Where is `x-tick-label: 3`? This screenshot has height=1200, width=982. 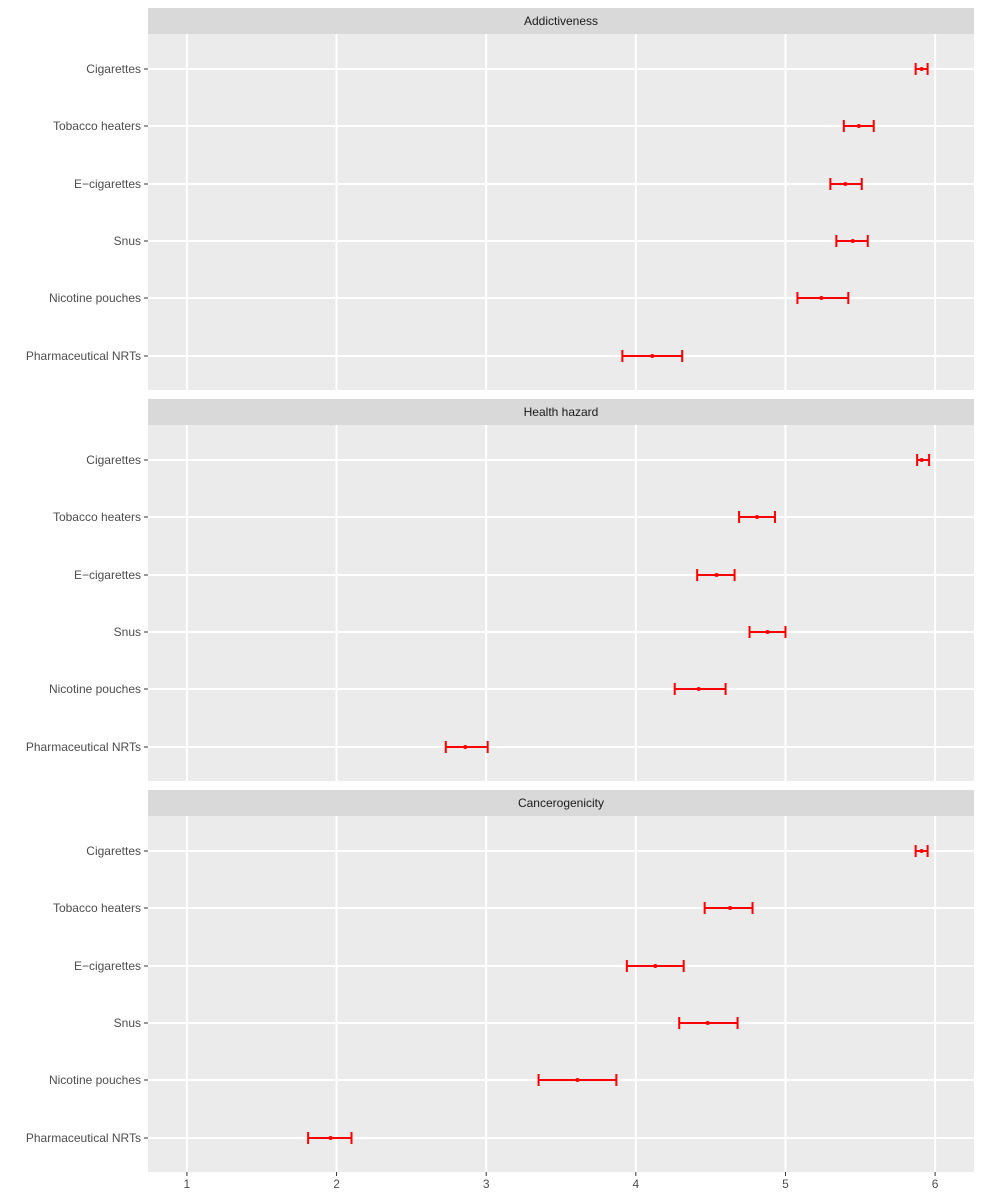 x-tick-label: 3 is located at coordinates (486, 1184).